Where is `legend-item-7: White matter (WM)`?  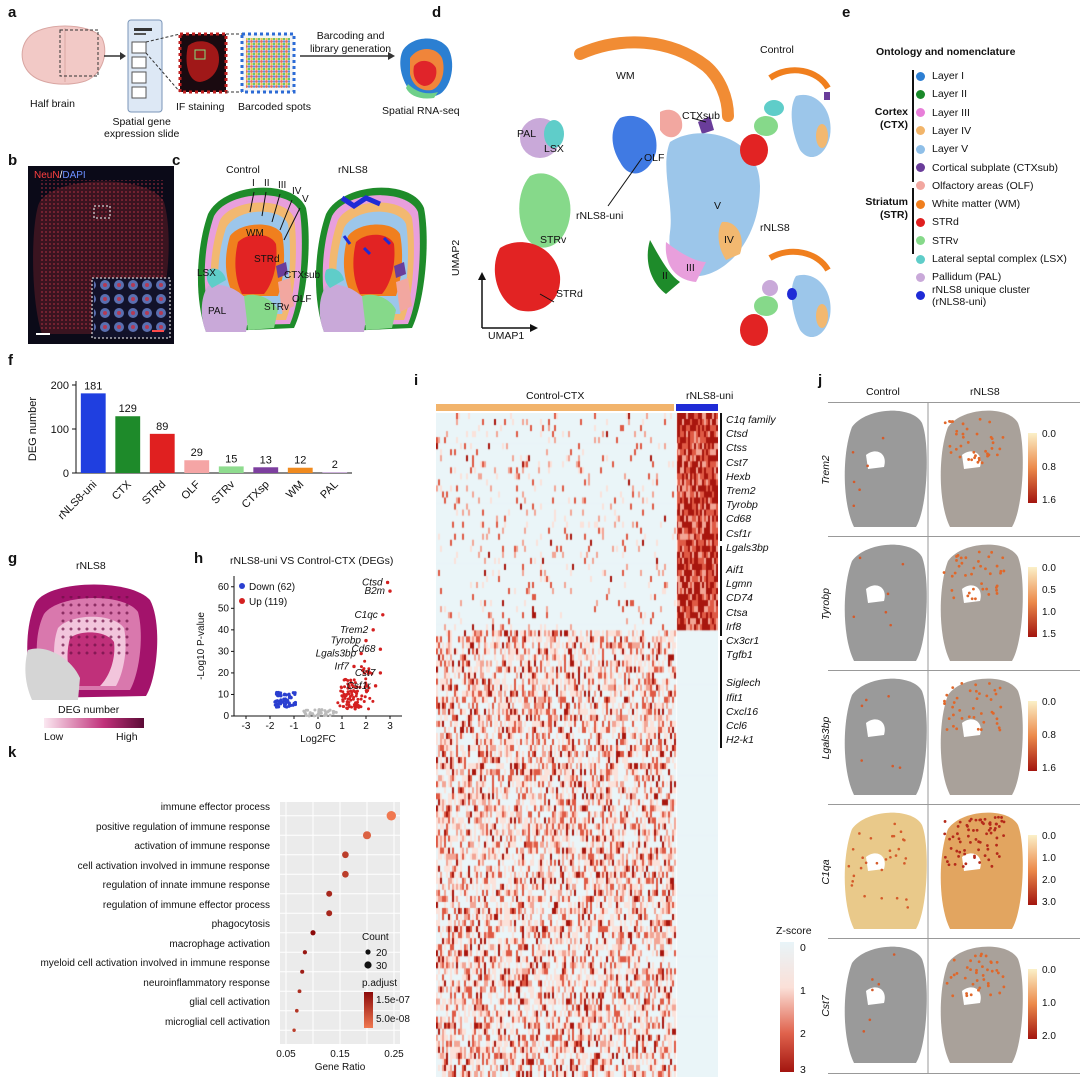
legend-item-7: White matter (WM) is located at coordinates (968, 204).